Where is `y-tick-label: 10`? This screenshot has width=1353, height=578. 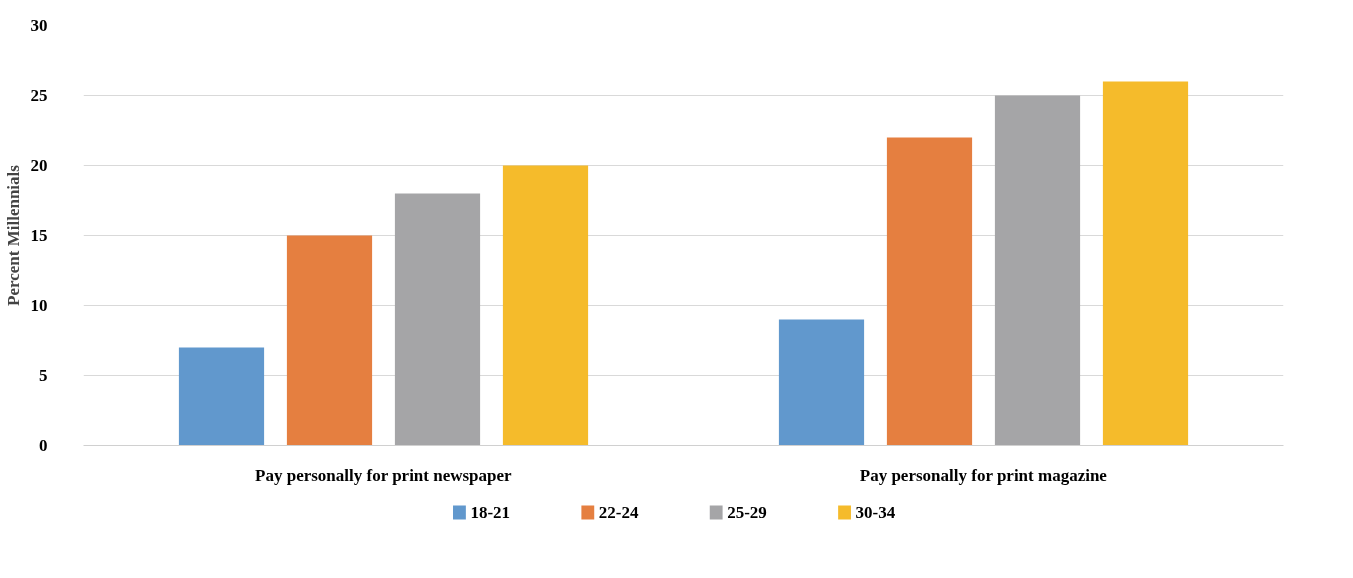 y-tick-label: 10 is located at coordinates (39, 305).